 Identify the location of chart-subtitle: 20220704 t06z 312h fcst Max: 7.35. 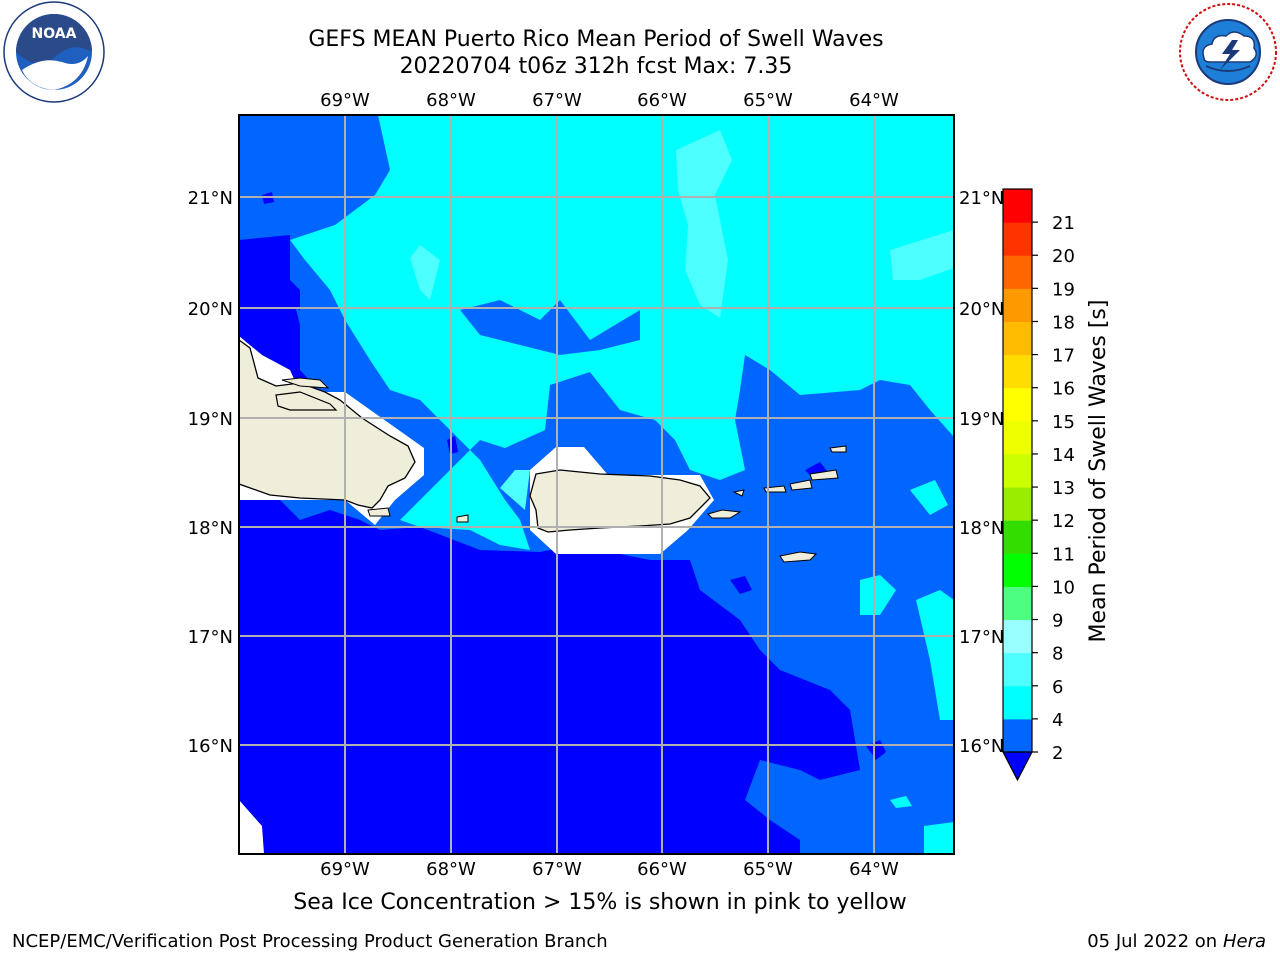
(596, 66).